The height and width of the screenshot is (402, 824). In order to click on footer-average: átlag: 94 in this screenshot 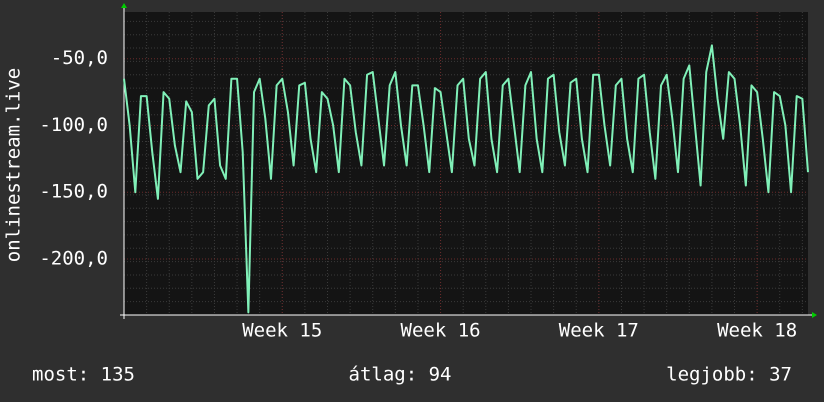, I will do `click(400, 375)`.